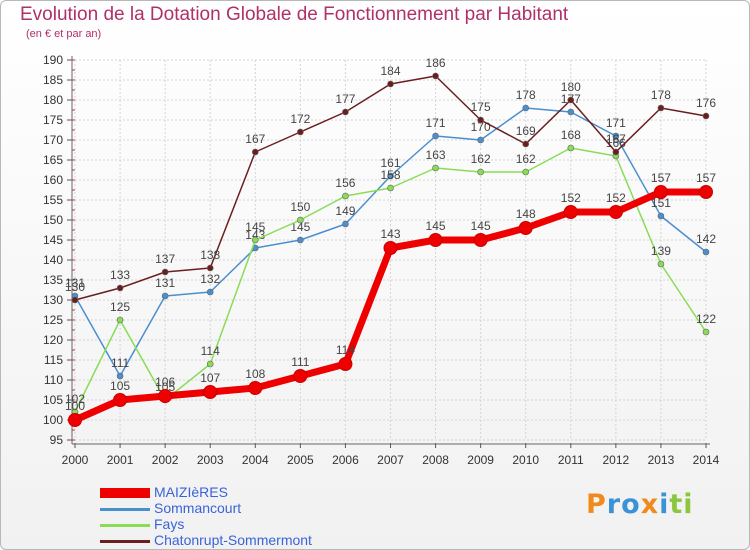  Describe the element at coordinates (616, 123) in the screenshot. I see `data-label-sommancourt: 171` at that location.